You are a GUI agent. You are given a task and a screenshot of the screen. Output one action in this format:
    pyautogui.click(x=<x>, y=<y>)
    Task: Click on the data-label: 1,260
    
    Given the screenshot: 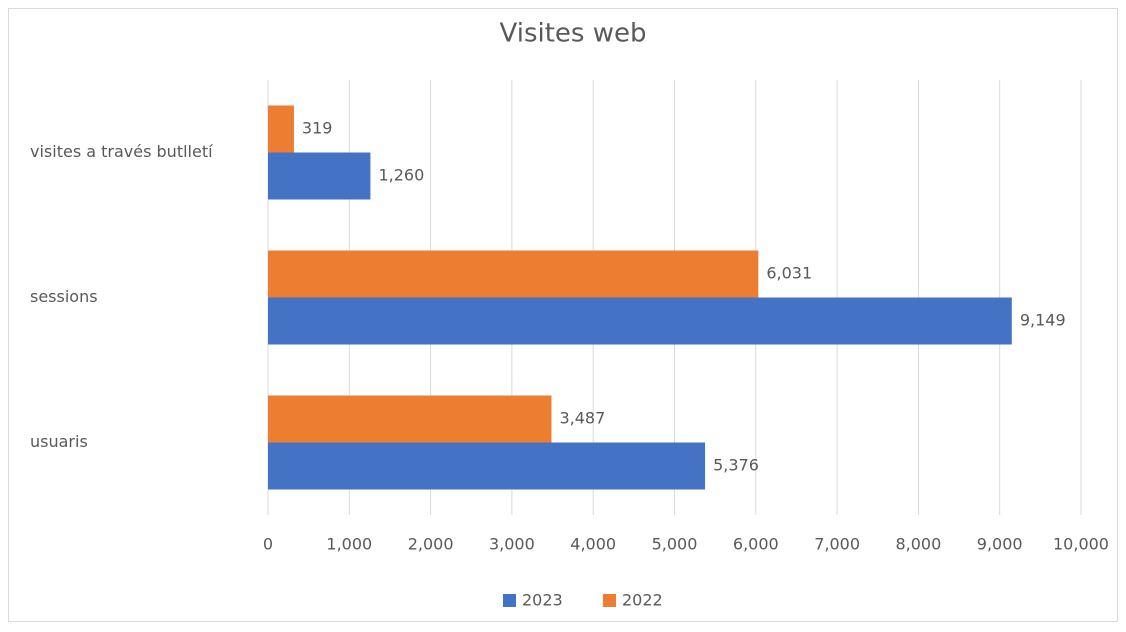 What is the action you would take?
    pyautogui.click(x=401, y=175)
    